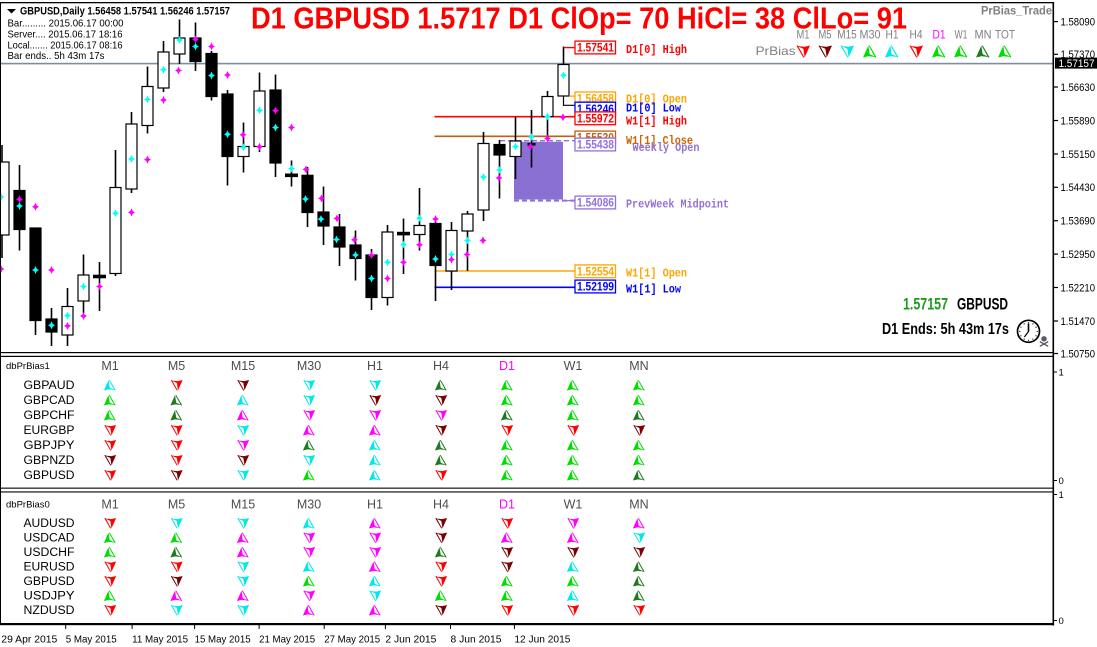 The image size is (1097, 647). Describe the element at coordinates (656, 50) in the screenshot. I see `svg-text: D1[0] High` at that location.